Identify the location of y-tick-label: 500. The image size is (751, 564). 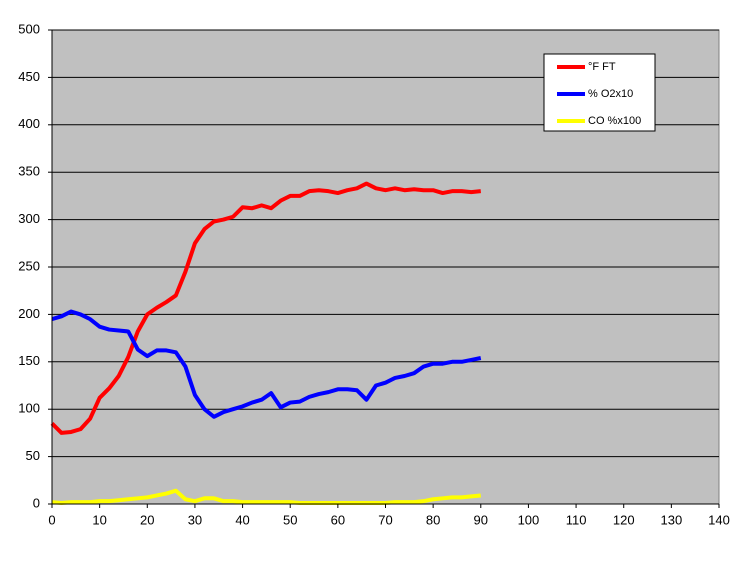
(29, 28).